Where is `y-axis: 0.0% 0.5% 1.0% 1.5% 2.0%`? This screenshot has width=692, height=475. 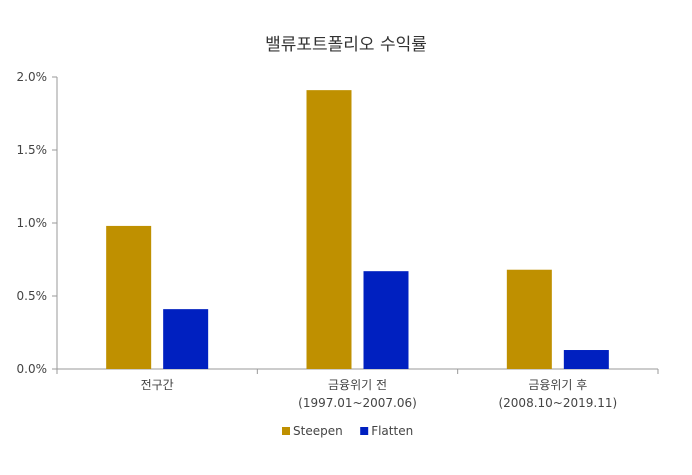
y-axis: 0.0% 0.5% 1.0% 1.5% 2.0% is located at coordinates (37, 223).